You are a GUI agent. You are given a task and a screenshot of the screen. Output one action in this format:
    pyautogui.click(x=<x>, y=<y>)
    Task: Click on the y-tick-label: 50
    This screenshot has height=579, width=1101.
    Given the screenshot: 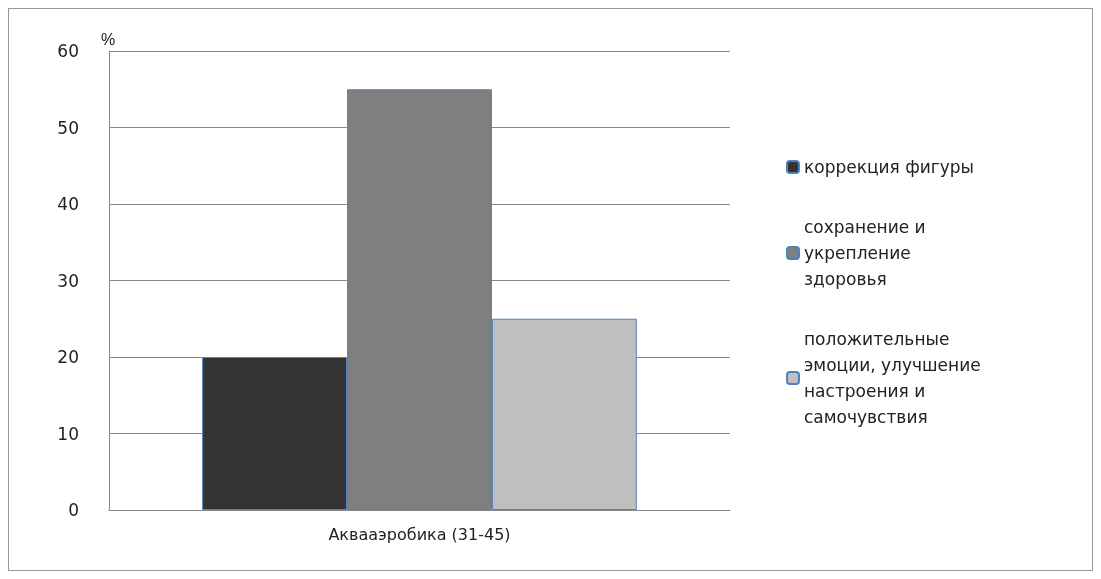 What is the action you would take?
    pyautogui.click(x=68, y=127)
    